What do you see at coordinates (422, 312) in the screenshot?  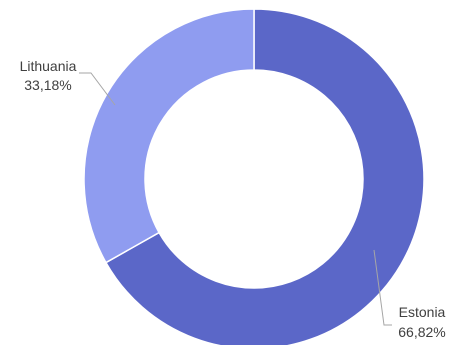 I see `slice-label-estonia-category: Estonia` at bounding box center [422, 312].